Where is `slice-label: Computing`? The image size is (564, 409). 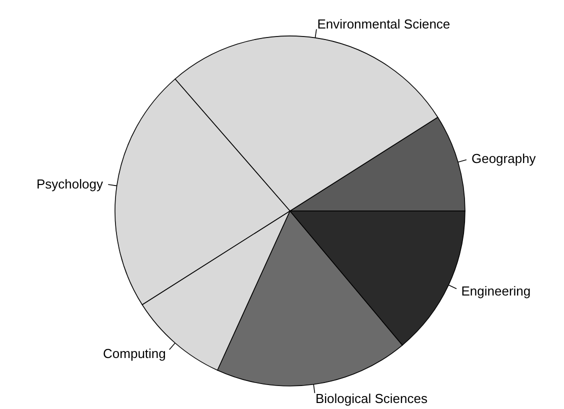
slice-label: Computing is located at coordinates (134, 354).